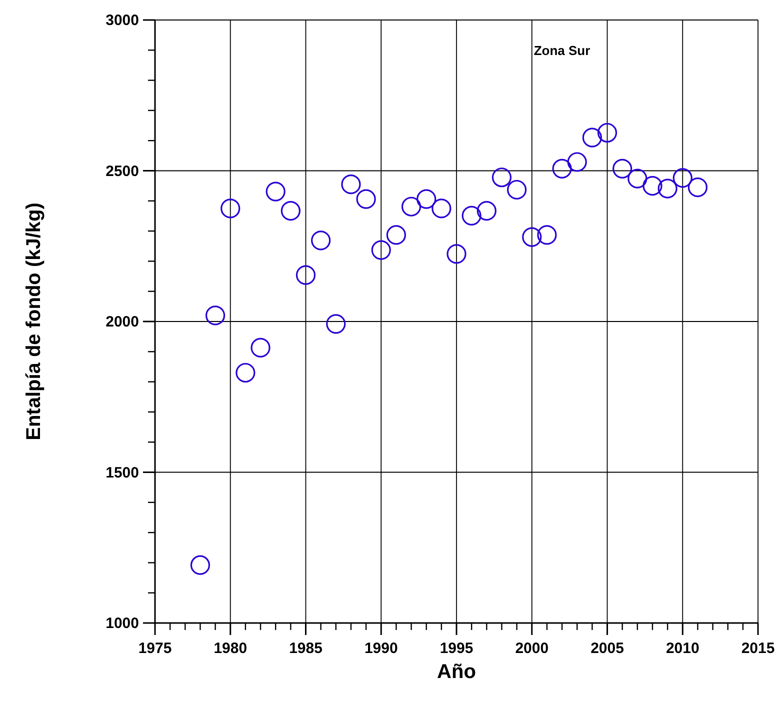 This screenshot has height=712, width=784. I want to click on x-tick-label: 1990, so click(381, 648).